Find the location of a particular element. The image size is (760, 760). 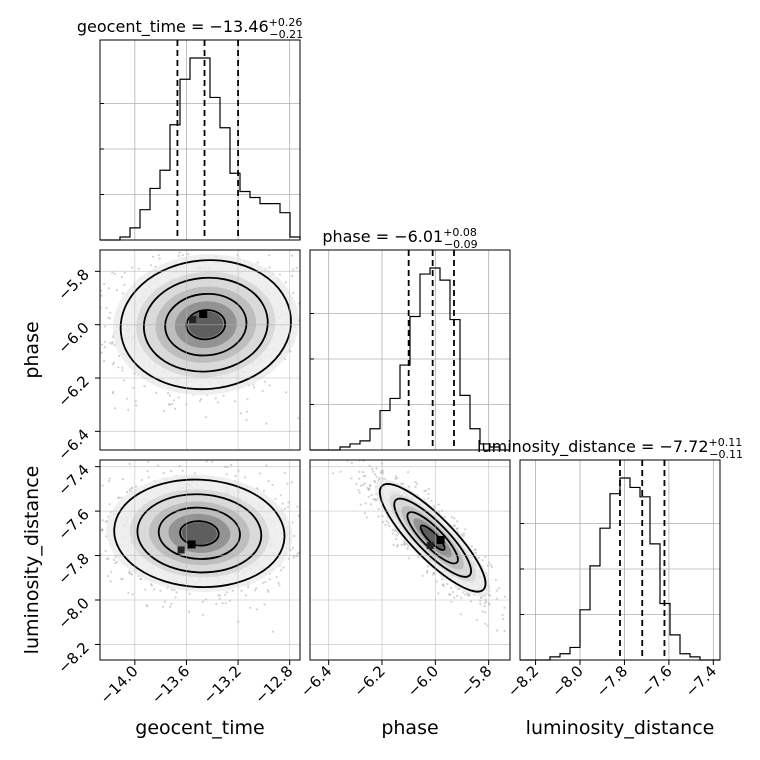

x-tick-label-phase: −6.2 is located at coordinates (369, 681).